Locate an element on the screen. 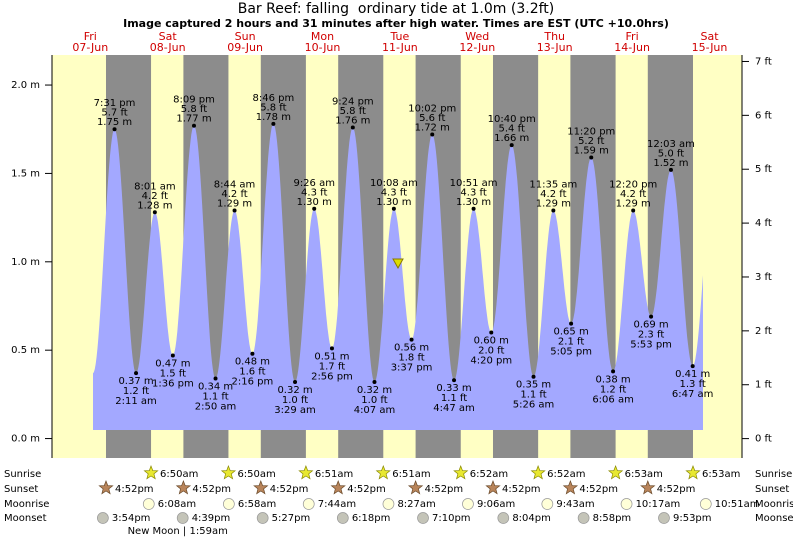  tide-time: 10:08 am is located at coordinates (394, 183).